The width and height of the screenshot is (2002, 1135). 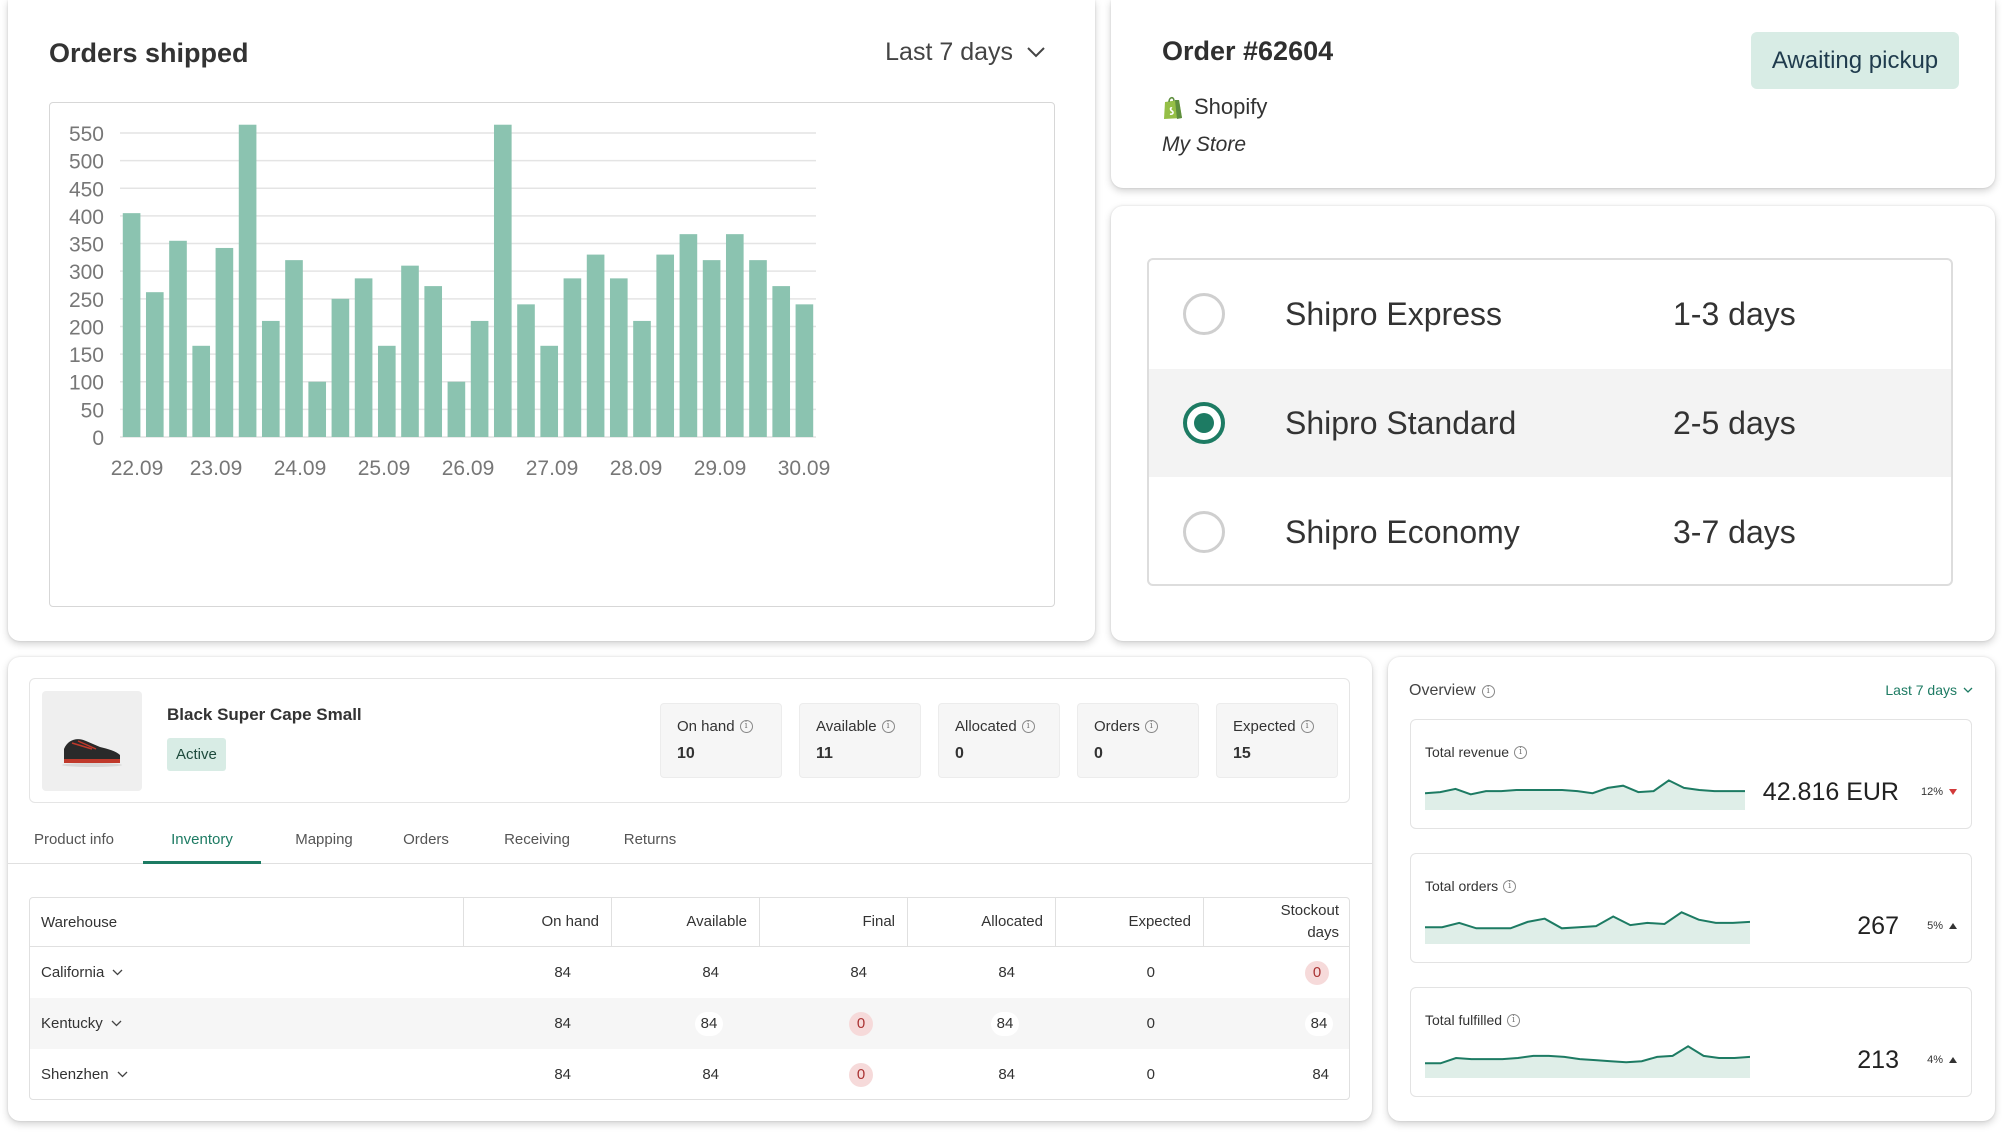 What do you see at coordinates (72, 1023) in the screenshot?
I see `warehouse-name: Kentucky` at bounding box center [72, 1023].